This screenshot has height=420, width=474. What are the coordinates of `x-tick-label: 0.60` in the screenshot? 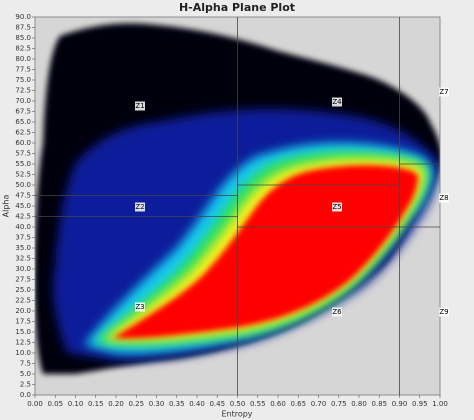 It's located at (278, 404).